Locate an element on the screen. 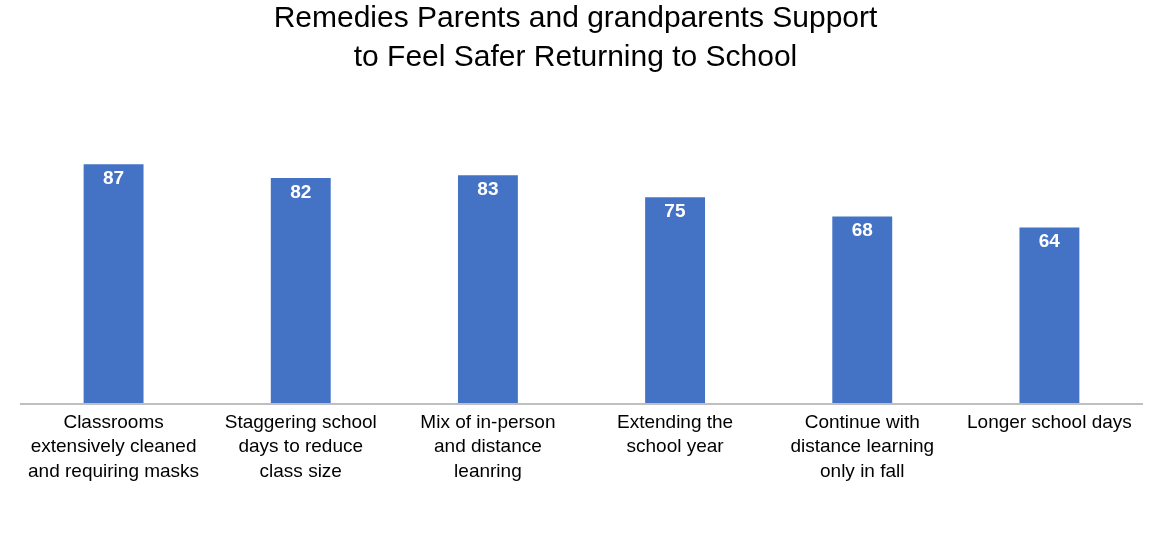  x-tick-label: Mix of in-person and distance leanring is located at coordinates (488, 445).